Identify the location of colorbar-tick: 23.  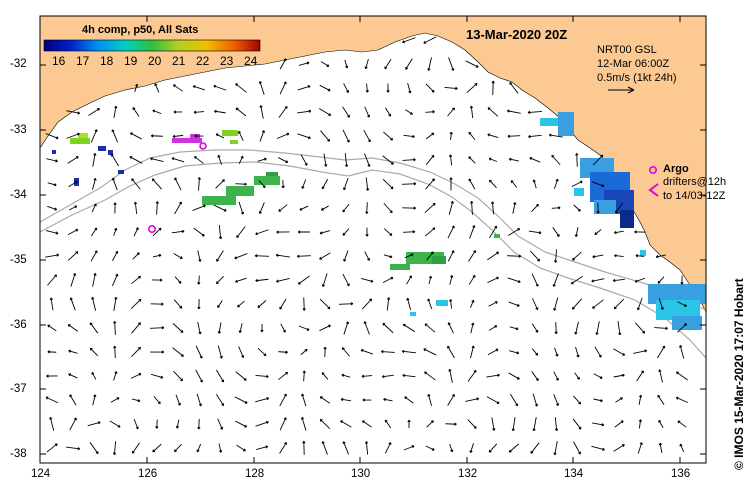
(227, 61).